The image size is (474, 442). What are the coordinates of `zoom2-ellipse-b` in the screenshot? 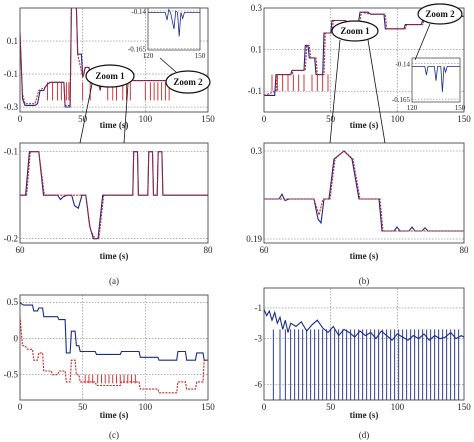 It's located at (440, 14).